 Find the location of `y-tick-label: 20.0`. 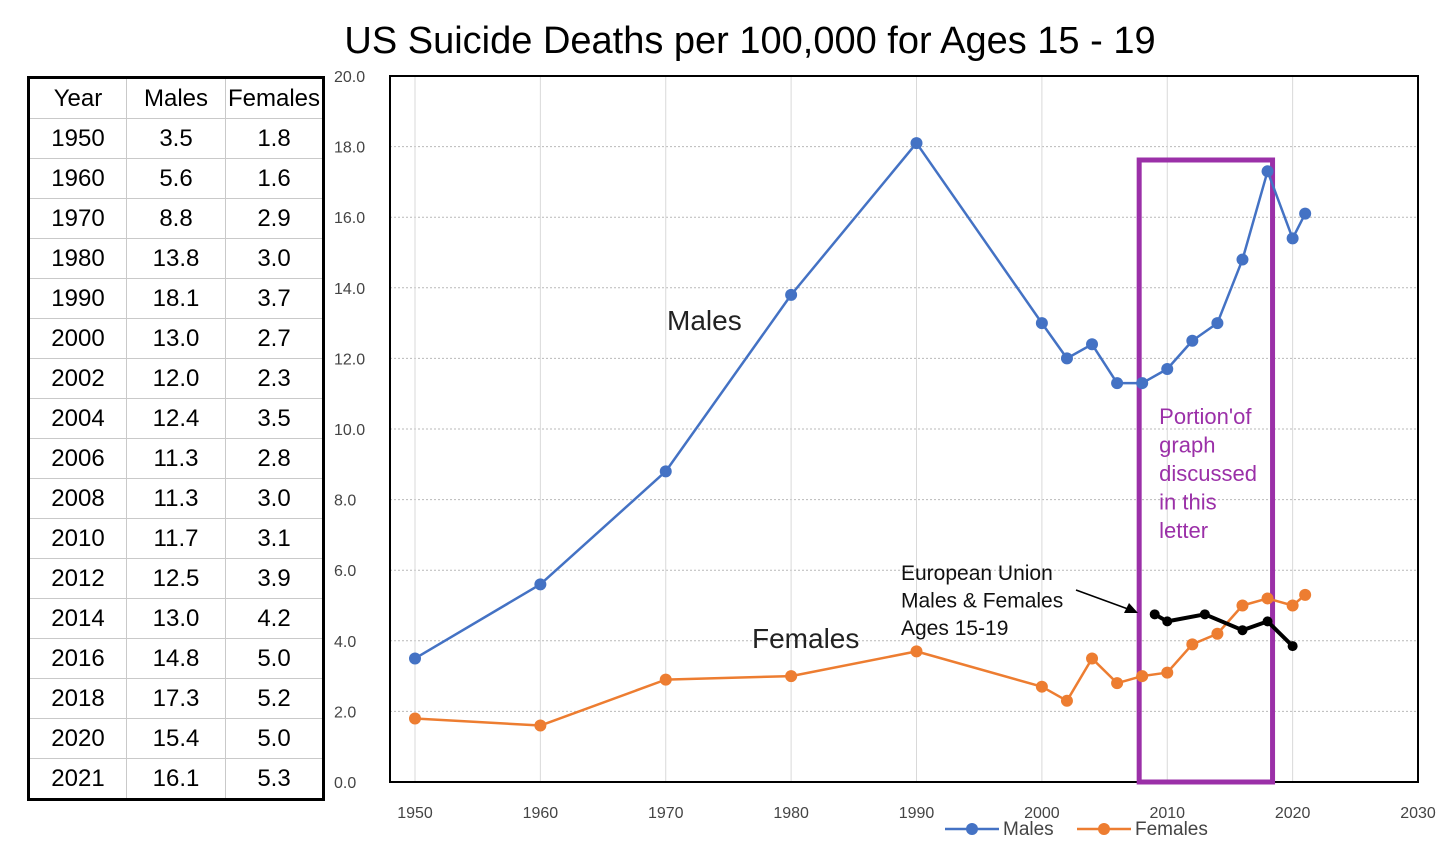

y-tick-label: 20.0 is located at coordinates (349, 77).